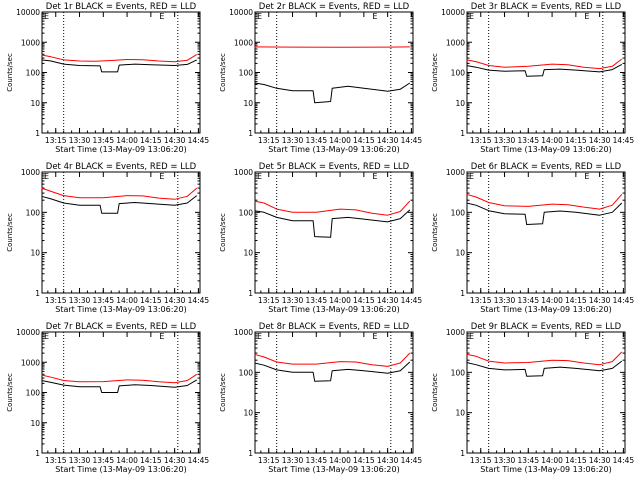 This screenshot has height=480, width=640. I want to click on chart-title: Det 2r BLACK = Events, RED = LLD, so click(334, 7).